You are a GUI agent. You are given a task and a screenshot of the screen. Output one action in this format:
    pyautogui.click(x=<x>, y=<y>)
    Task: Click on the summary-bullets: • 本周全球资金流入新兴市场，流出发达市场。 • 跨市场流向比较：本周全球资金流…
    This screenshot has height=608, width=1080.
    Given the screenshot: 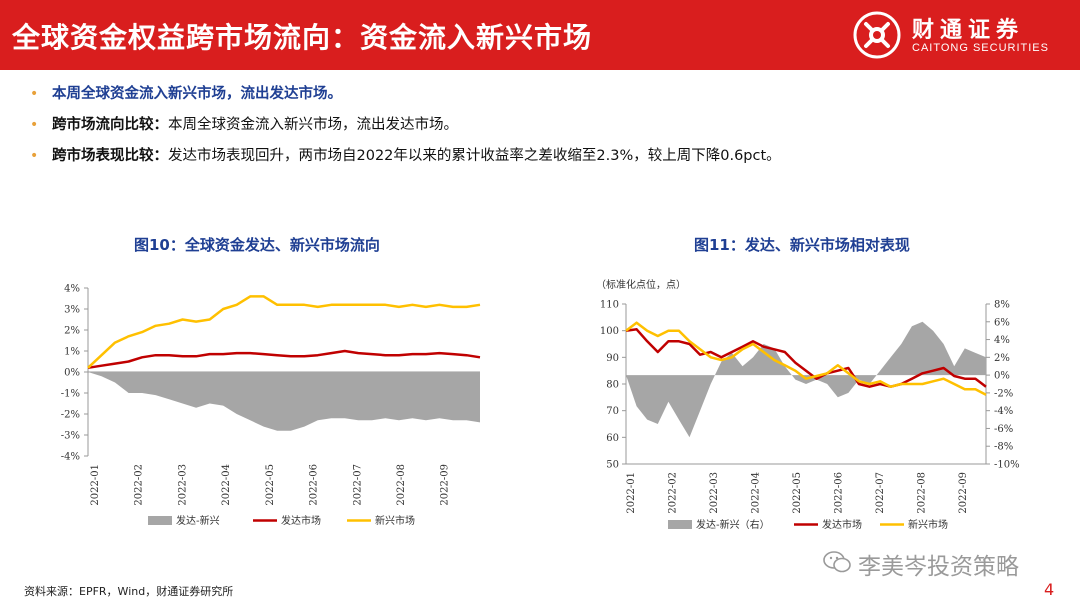 What is the action you would take?
    pyautogui.click(x=540, y=130)
    